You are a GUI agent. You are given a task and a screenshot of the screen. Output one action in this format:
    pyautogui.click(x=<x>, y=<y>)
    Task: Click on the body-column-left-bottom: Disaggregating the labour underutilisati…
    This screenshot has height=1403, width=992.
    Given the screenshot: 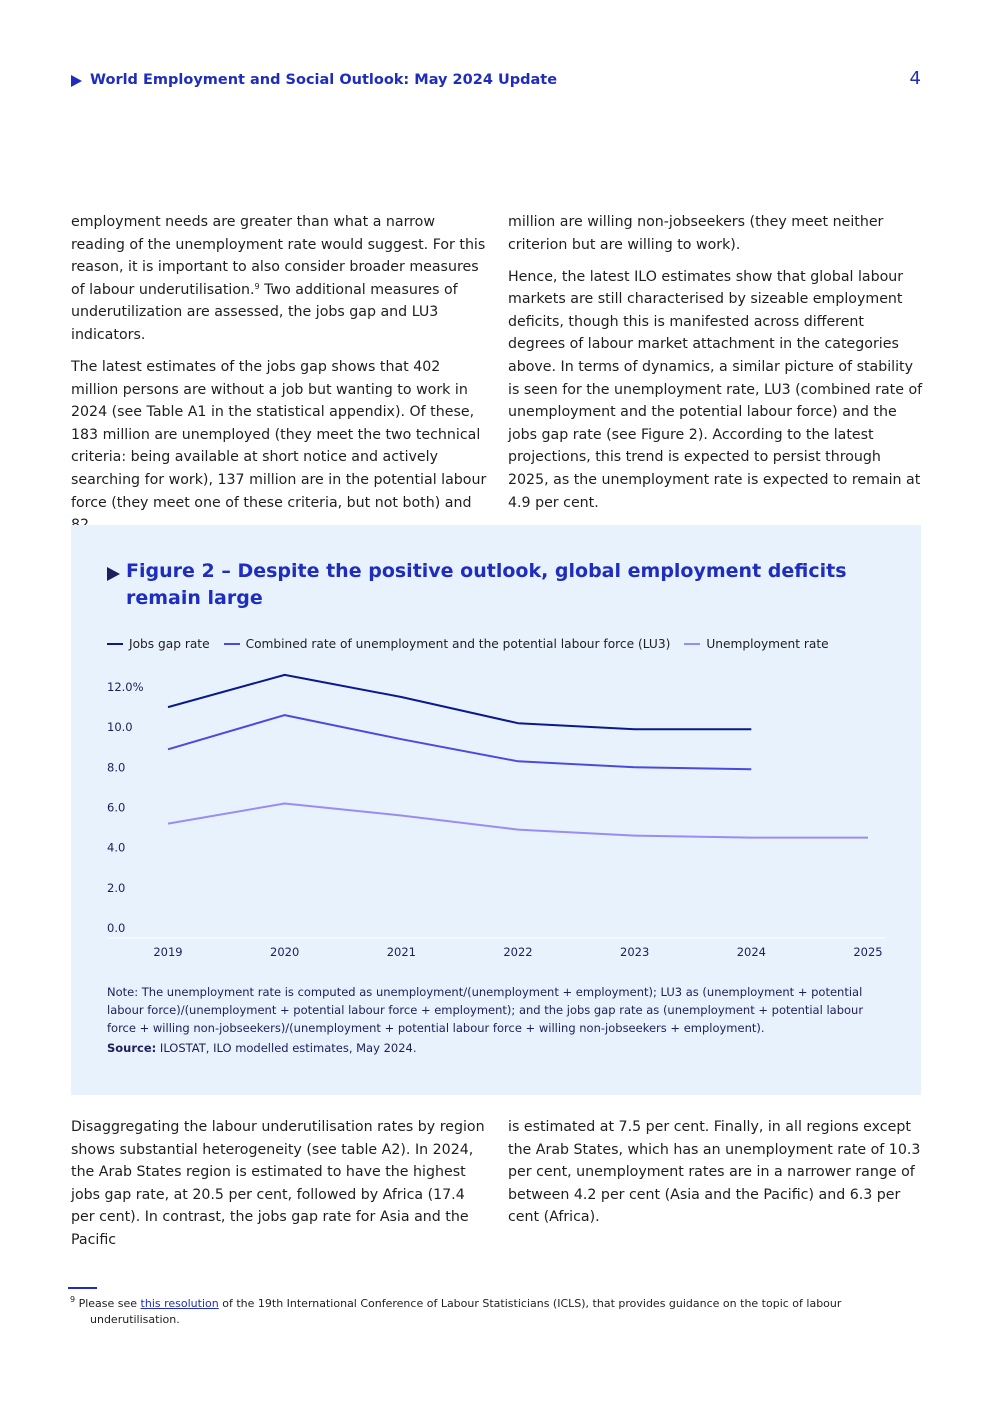 What is the action you would take?
    pyautogui.click(x=279, y=1188)
    